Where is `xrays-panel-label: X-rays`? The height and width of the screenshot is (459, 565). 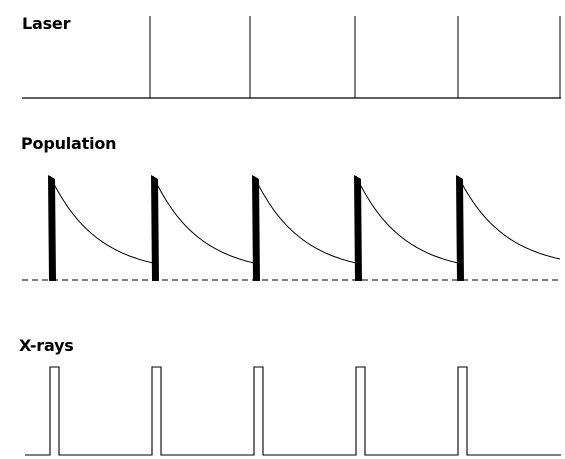
xrays-panel-label: X-rays is located at coordinates (46, 345).